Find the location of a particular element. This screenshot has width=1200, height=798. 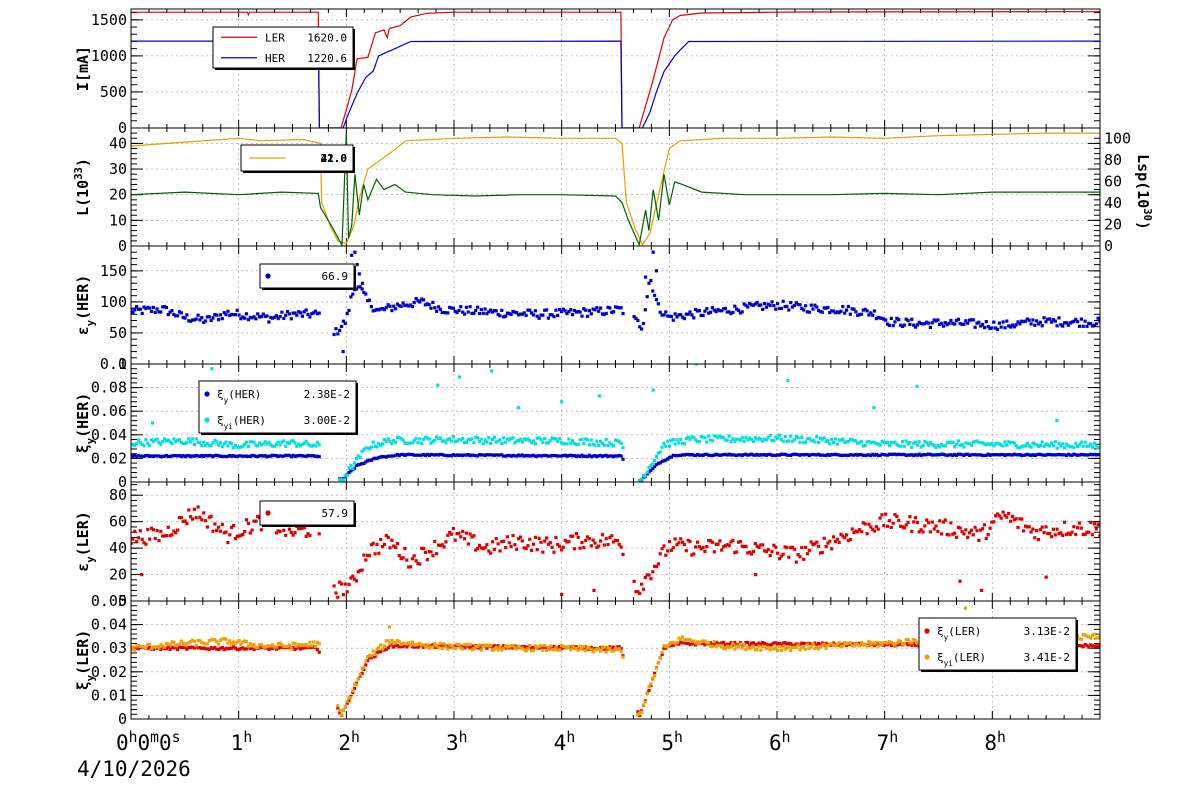

legend-label: ξy(LER) is located at coordinates (959, 633).